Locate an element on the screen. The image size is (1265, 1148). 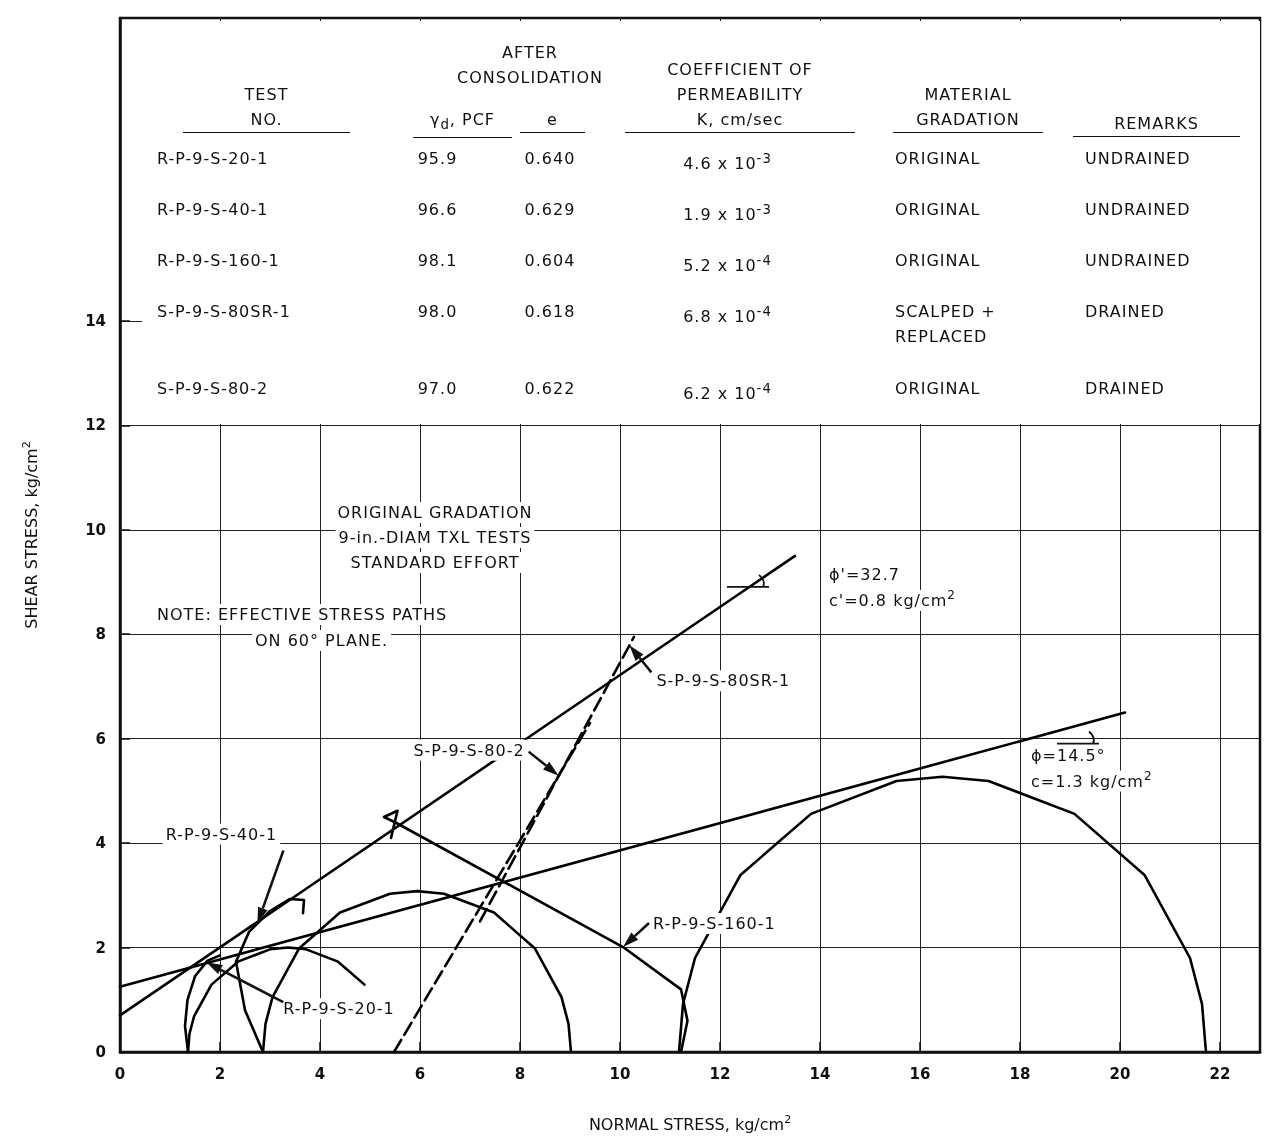
annotation: 4.6 x 10$^{-3}$ is located at coordinates (727, 163).